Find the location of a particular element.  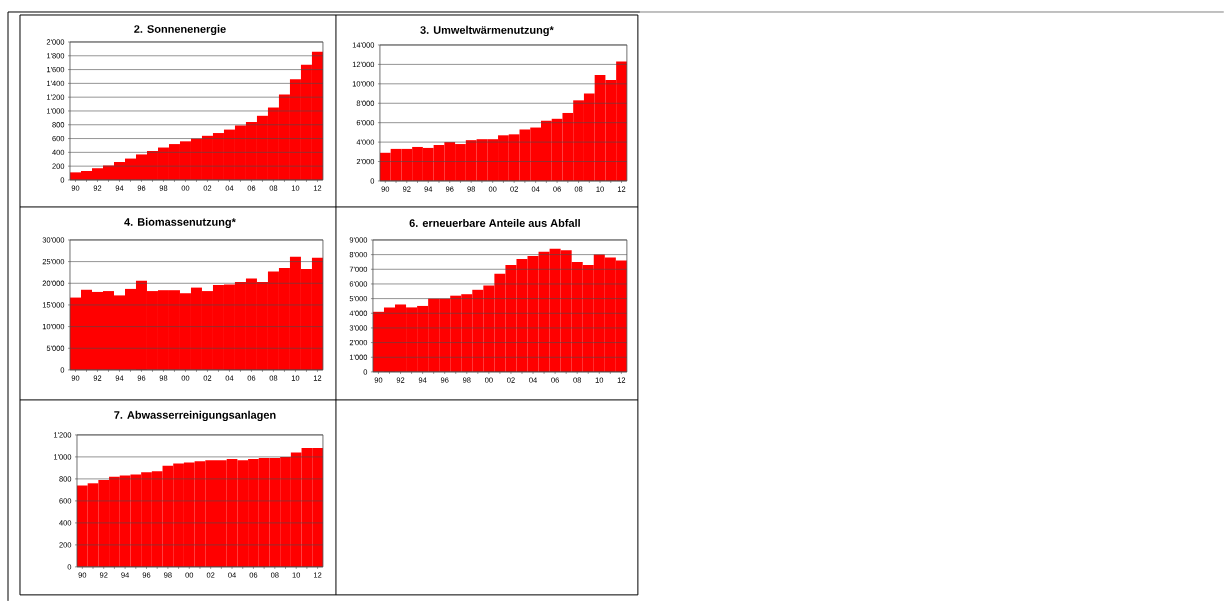

chart-title: 4. Biomassenutzung* is located at coordinates (180, 222).